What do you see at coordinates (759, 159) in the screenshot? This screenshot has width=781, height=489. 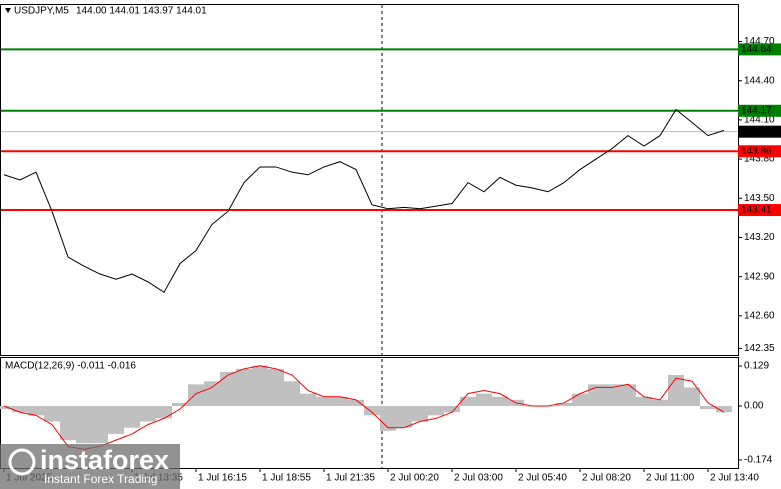 I see `y-tick-label: 143.80` at bounding box center [759, 159].